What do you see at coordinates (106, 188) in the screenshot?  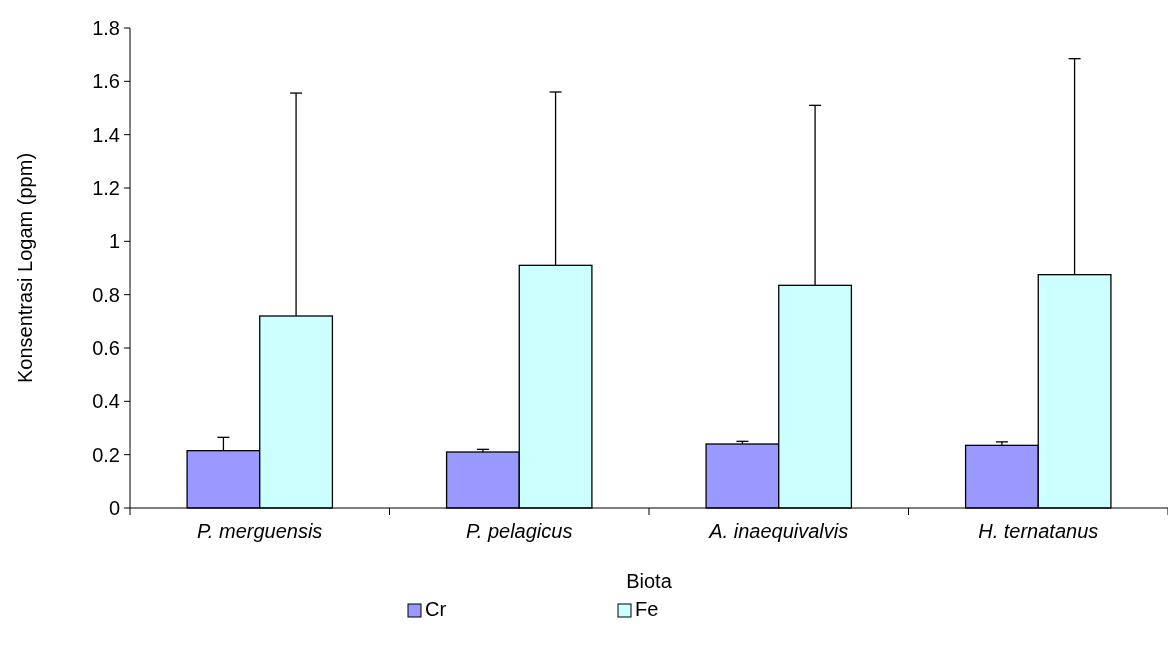 I see `y-tick-label: 1.2` at bounding box center [106, 188].